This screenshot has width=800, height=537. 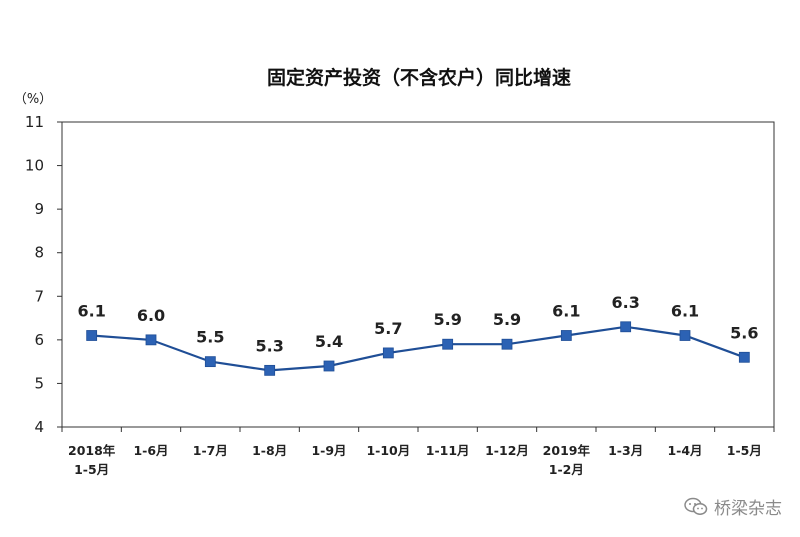 I want to click on data-label: 5.6, so click(x=744, y=332).